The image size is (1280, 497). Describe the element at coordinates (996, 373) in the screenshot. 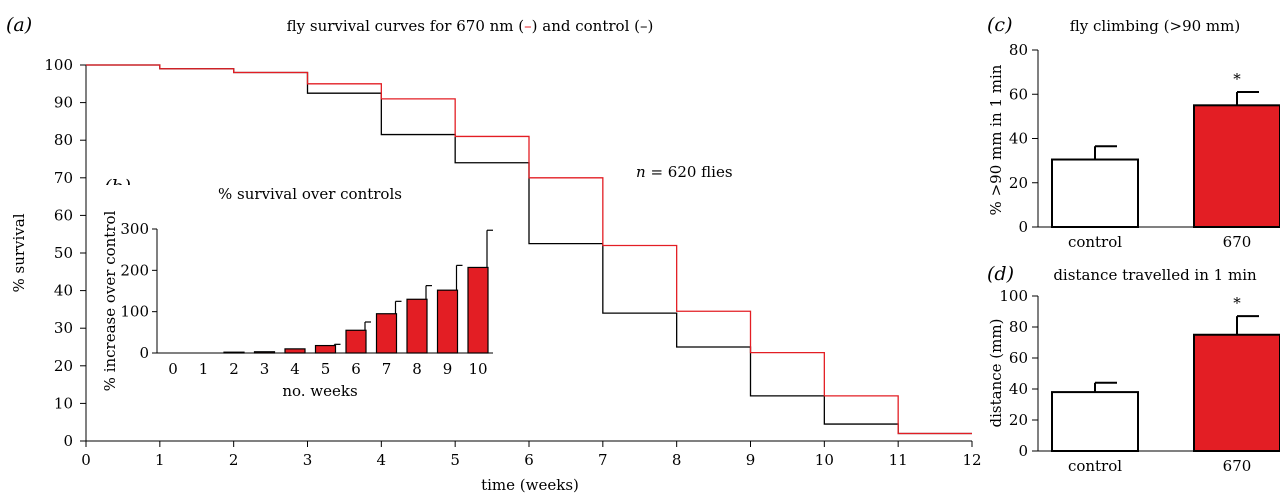

I see `panel-d-y-label: distance (mm)` at that location.